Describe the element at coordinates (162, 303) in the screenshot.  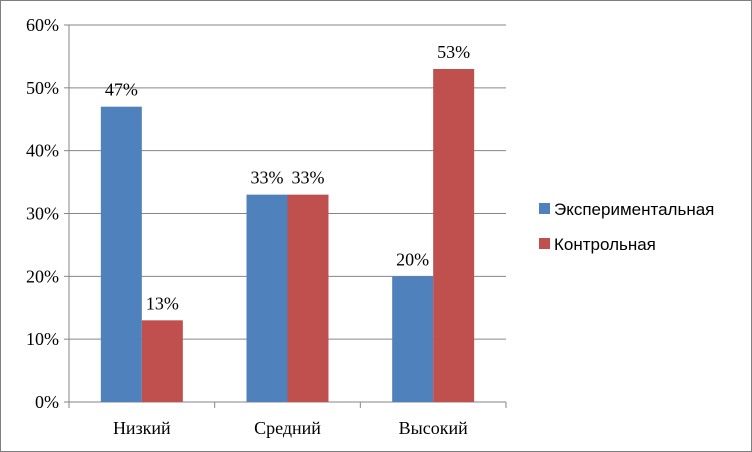
I see `data-label: 13%` at that location.